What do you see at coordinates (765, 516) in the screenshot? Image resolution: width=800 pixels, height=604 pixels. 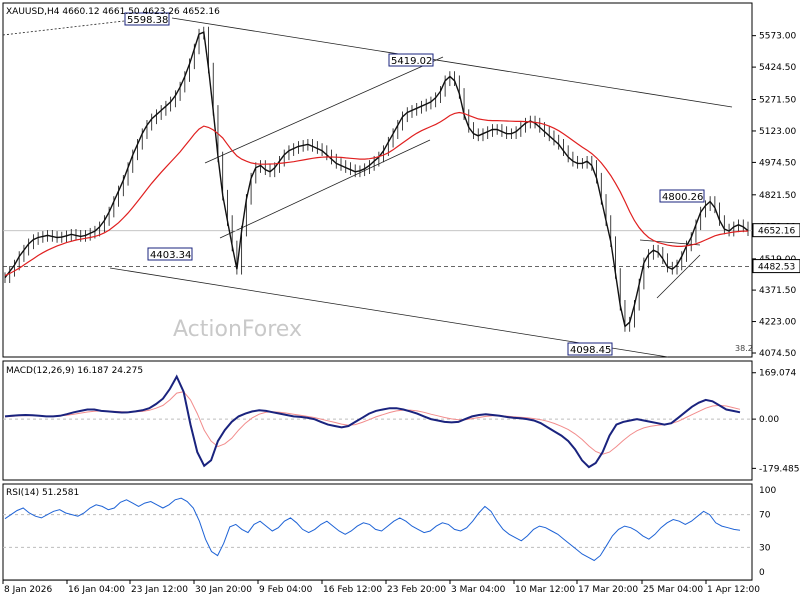 I see `rsi-tick-label: 70` at bounding box center [765, 516].